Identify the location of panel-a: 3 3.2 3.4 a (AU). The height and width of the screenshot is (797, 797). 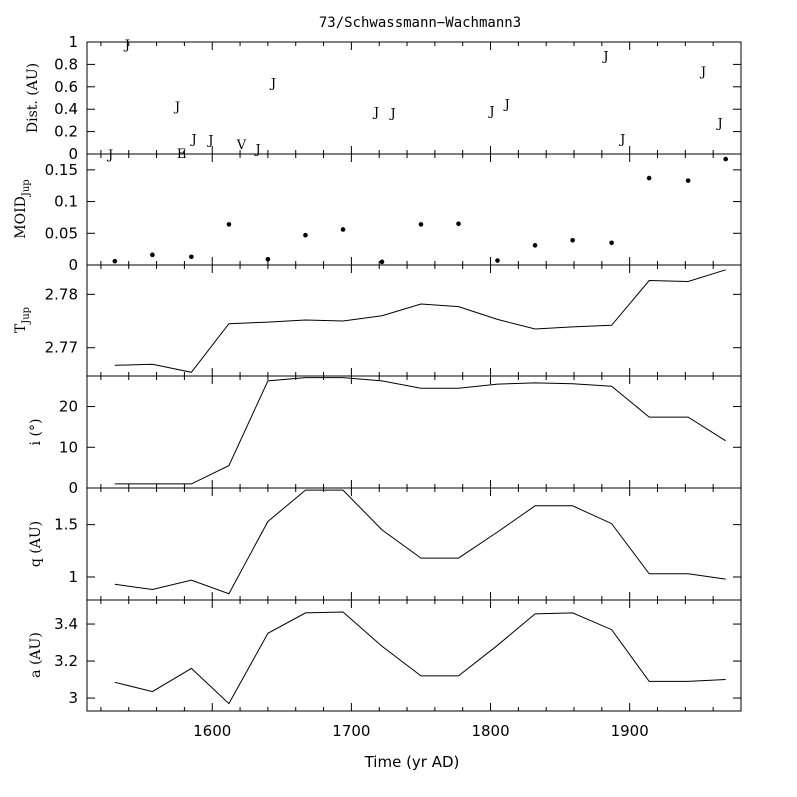
(385, 655).